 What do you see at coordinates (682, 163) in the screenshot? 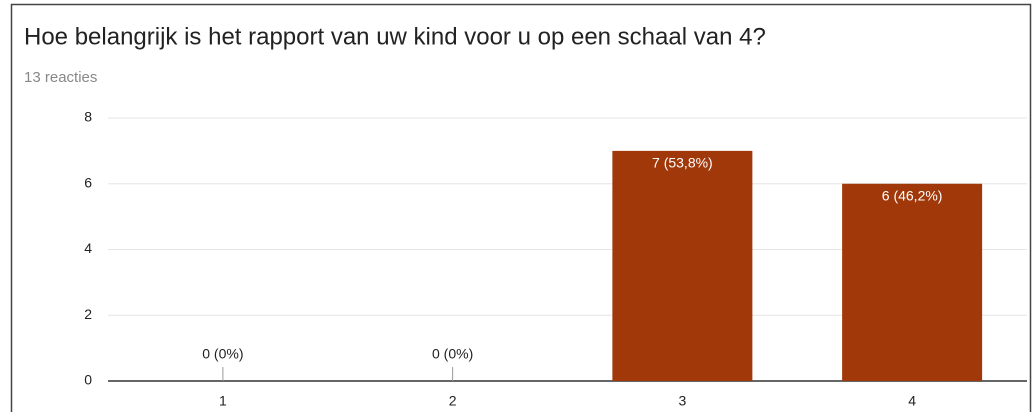
I see `data-label: 7 (53,8%)` at bounding box center [682, 163].